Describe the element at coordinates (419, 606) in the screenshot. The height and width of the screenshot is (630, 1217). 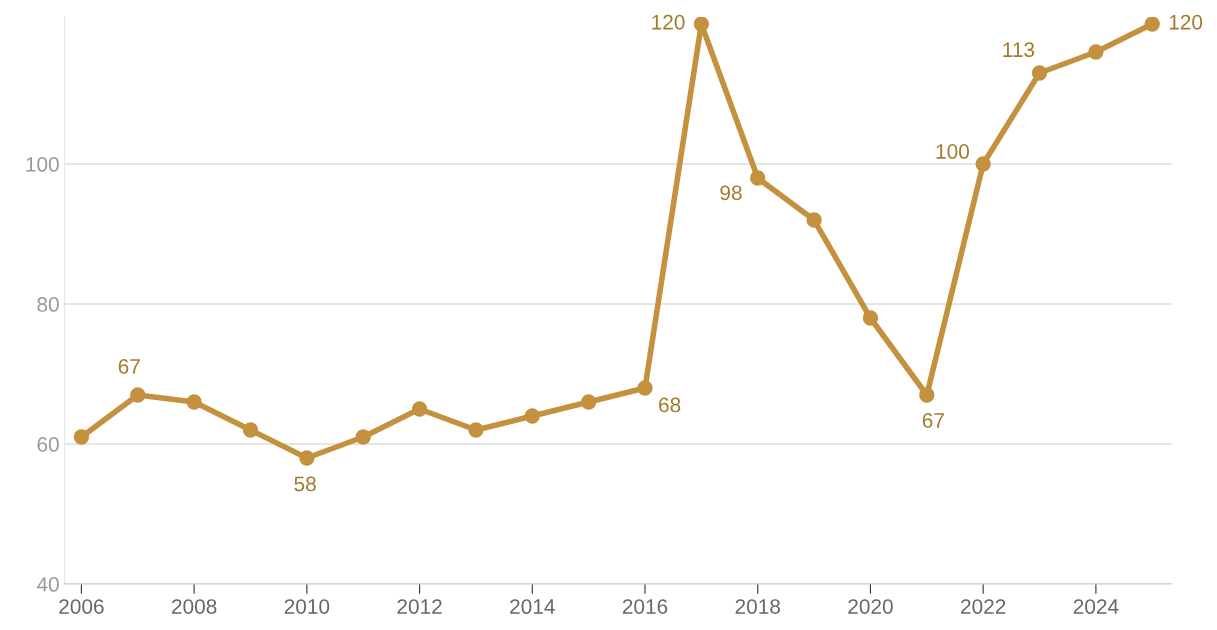
I see `x-tick-label: 2012` at that location.